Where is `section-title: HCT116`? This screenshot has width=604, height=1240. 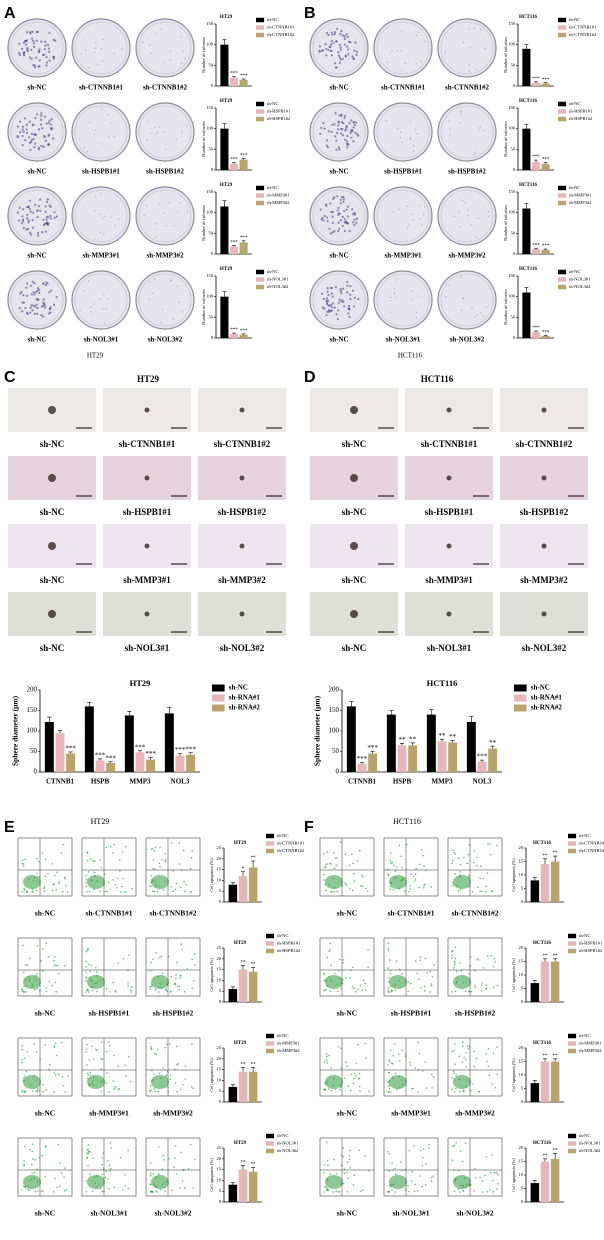
section-title: HCT116 is located at coordinates (407, 821).